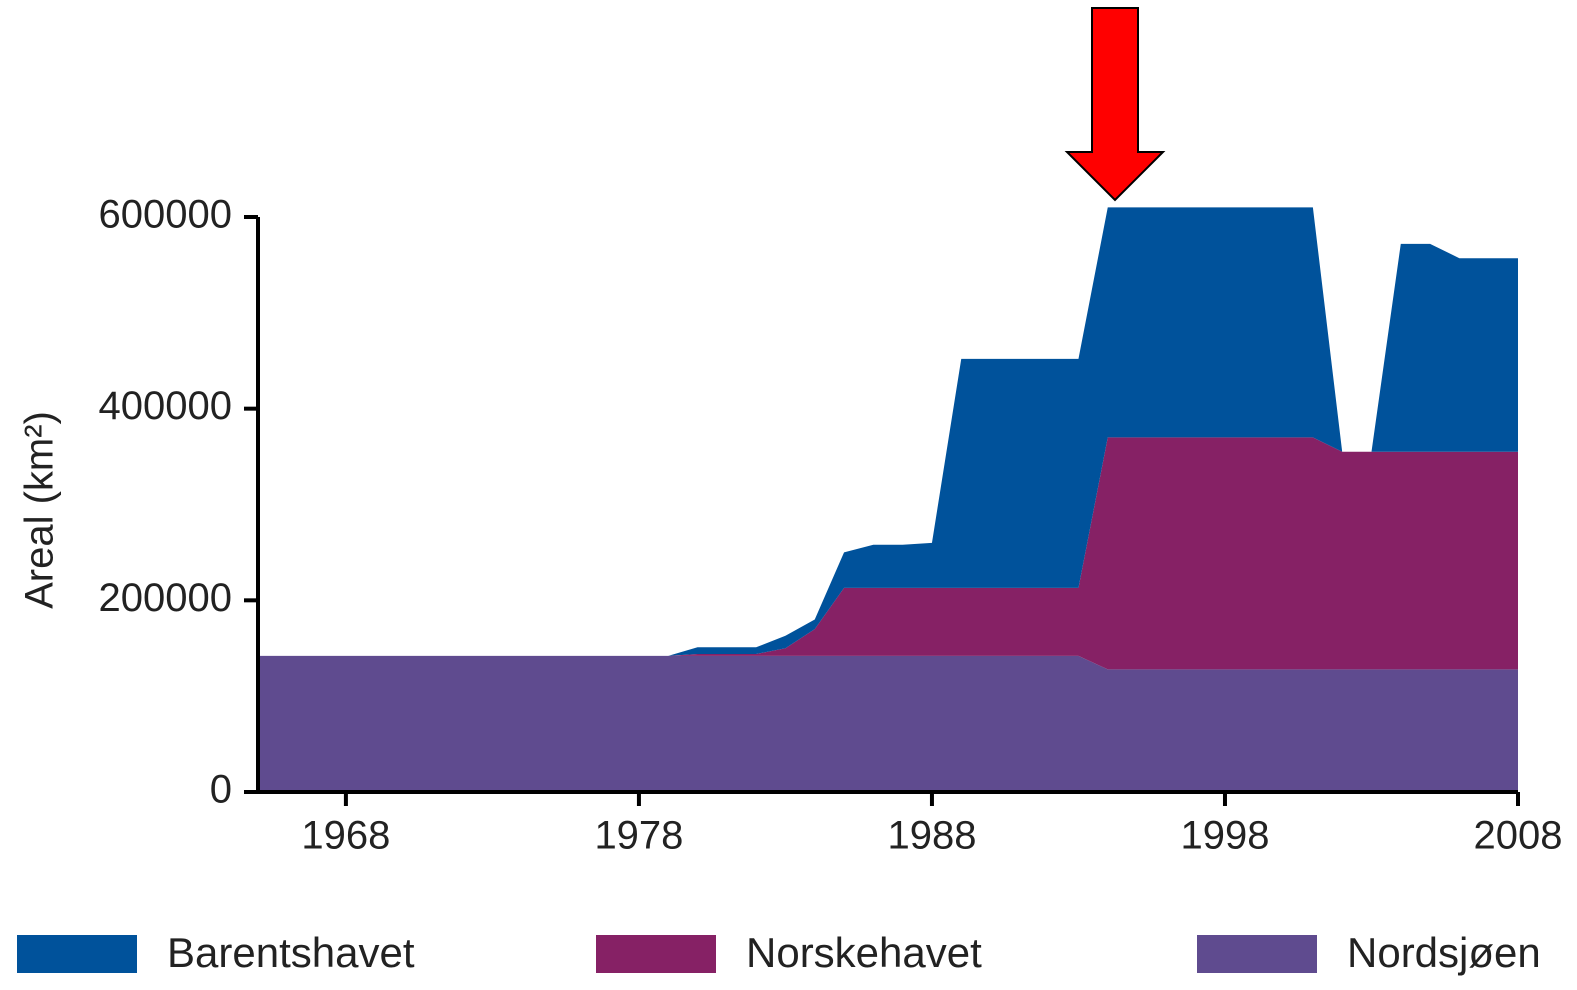 The height and width of the screenshot is (990, 1577). Describe the element at coordinates (165, 598) in the screenshot. I see `y-tick-label: 200000` at that location.